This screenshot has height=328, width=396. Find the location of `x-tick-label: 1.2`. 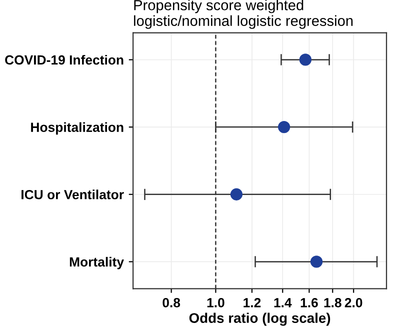

x-tick-label: 1.2 is located at coordinates (252, 303).